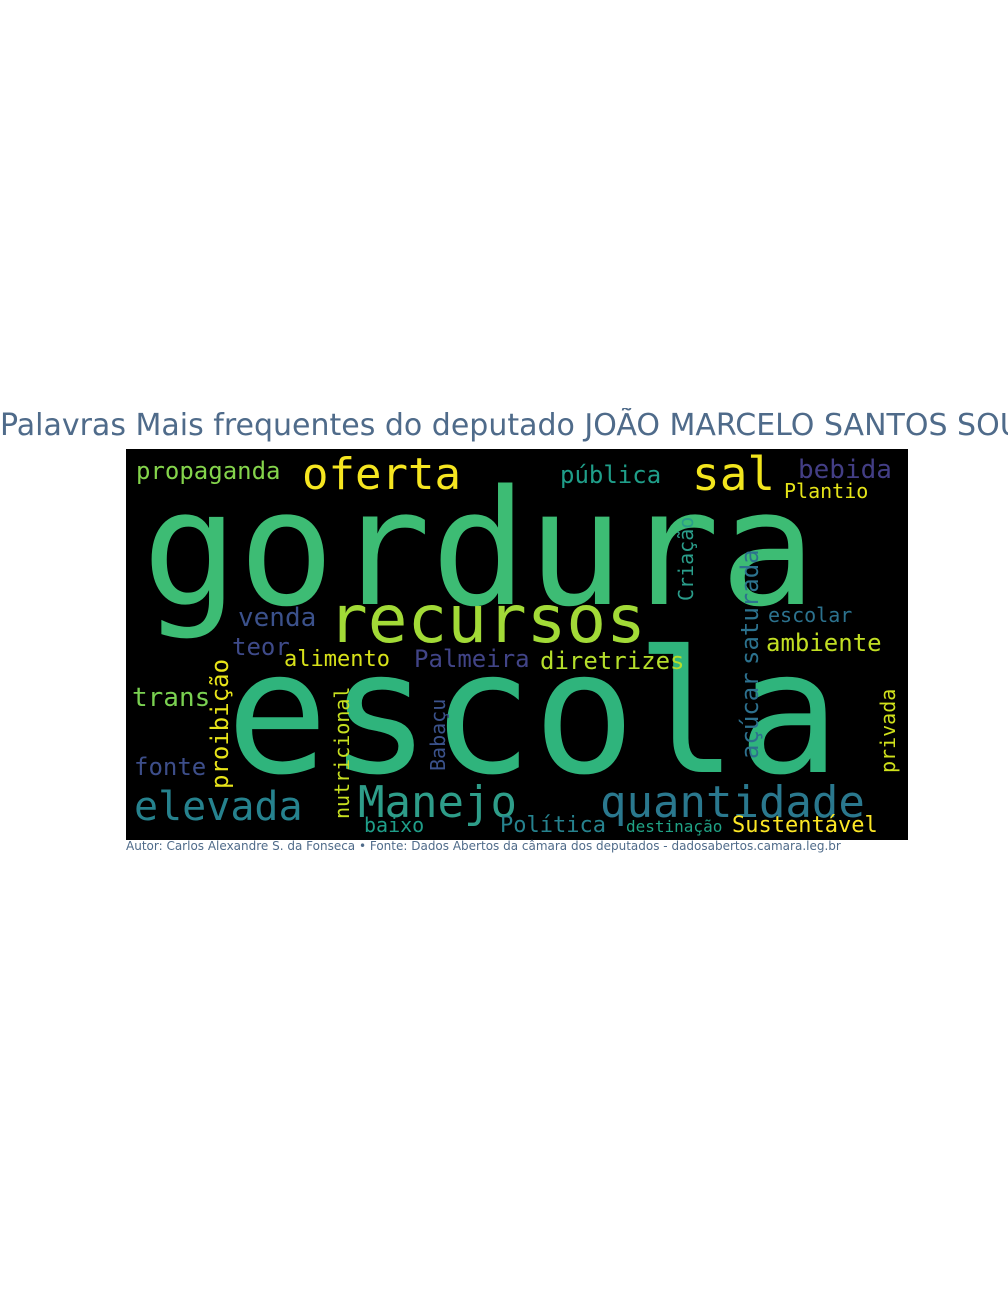 This screenshot has height=1296, width=1008. Describe the element at coordinates (533, 714) in the screenshot. I see `word-escola: escola` at that location.